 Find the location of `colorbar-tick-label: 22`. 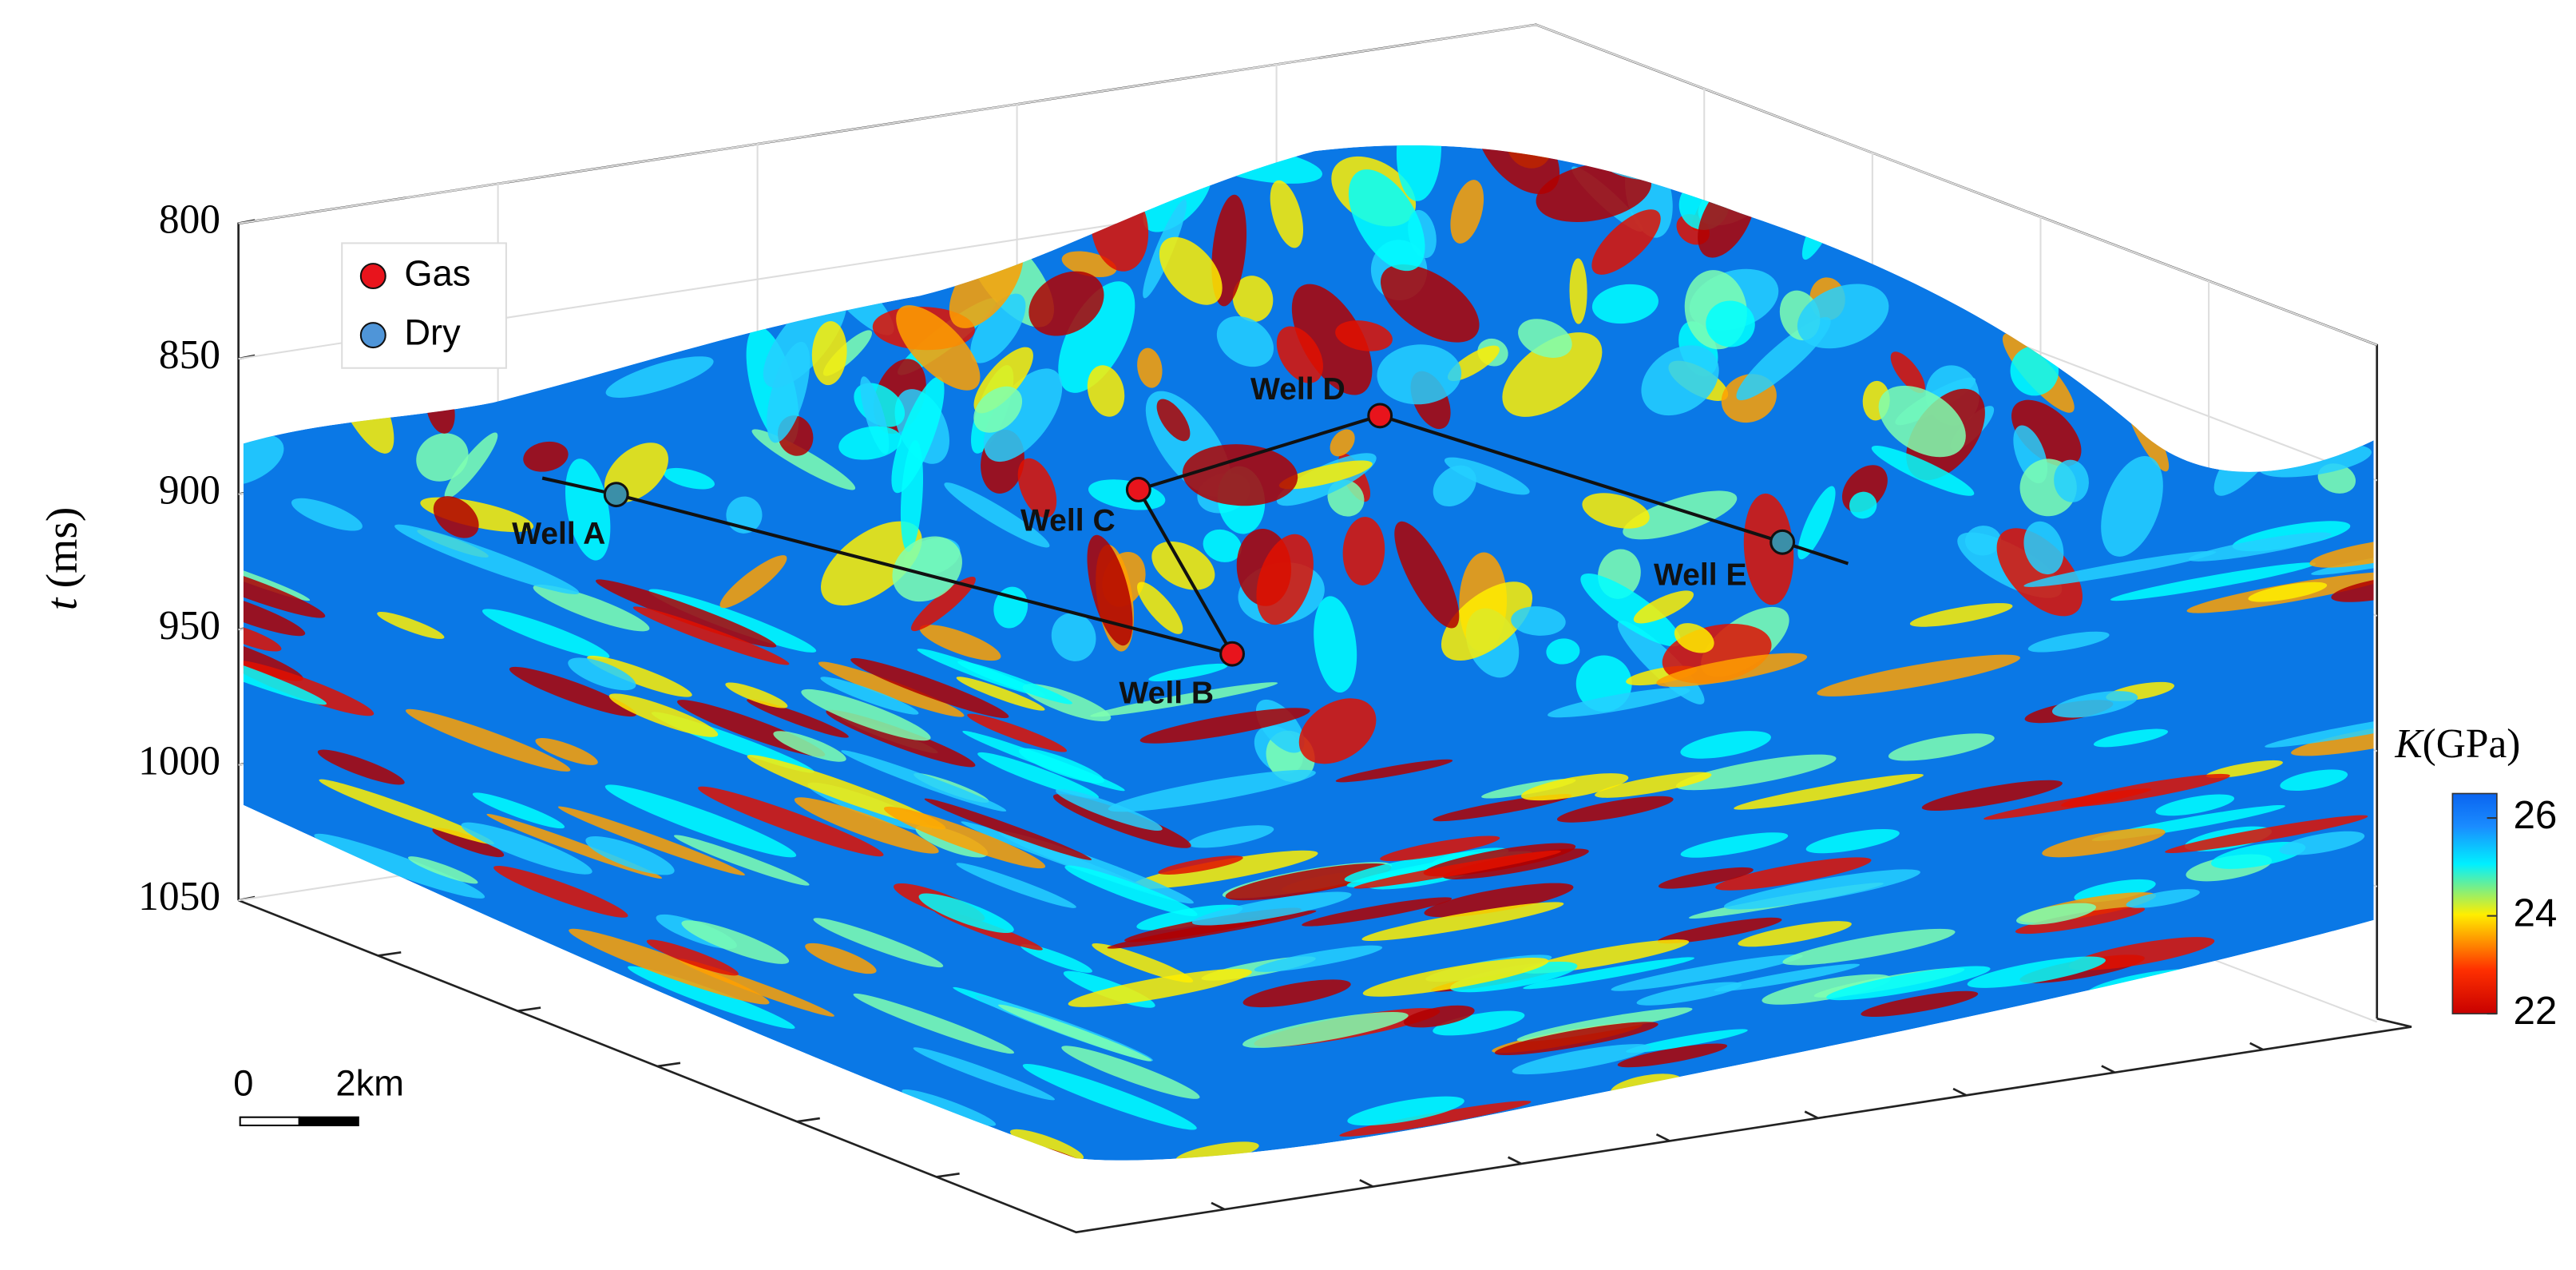

colorbar-tick-label: 22 is located at coordinates (2535, 1011).